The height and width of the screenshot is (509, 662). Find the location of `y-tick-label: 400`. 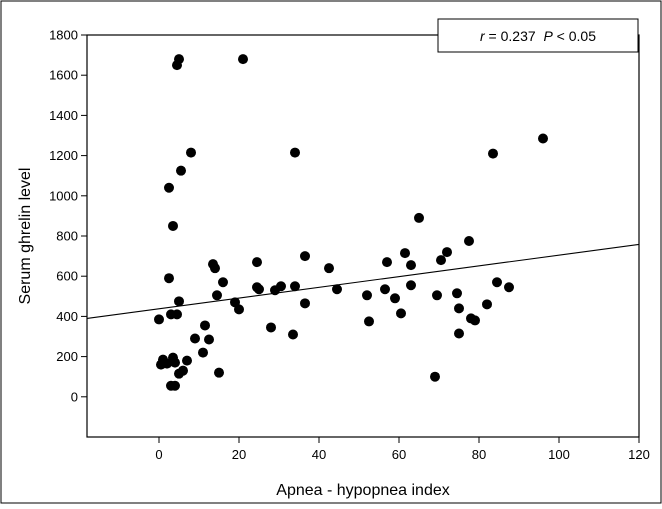

y-tick-label: 400 is located at coordinates (67, 316).